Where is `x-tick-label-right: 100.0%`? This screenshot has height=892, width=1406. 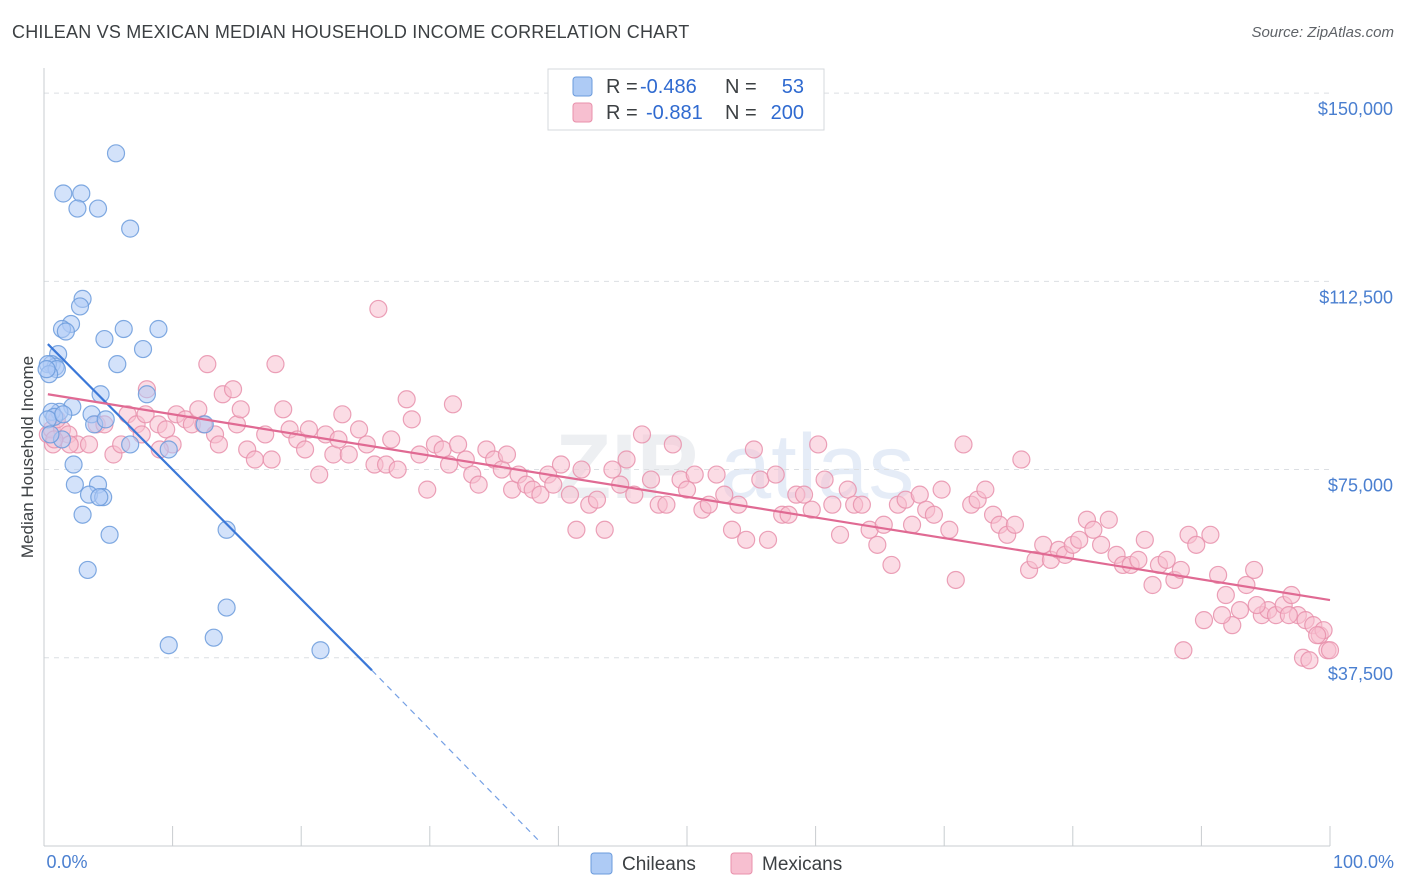
x-tick-label-right: 100.0% is located at coordinates (1363, 862).